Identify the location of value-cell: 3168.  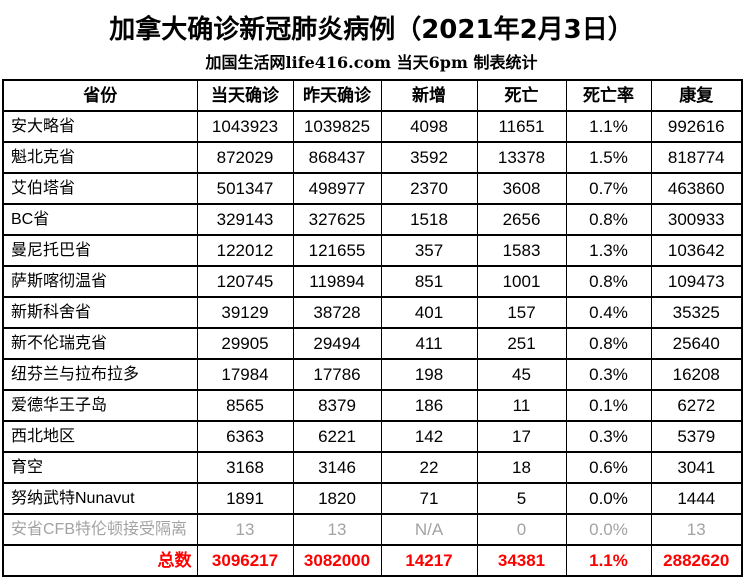
(245, 467).